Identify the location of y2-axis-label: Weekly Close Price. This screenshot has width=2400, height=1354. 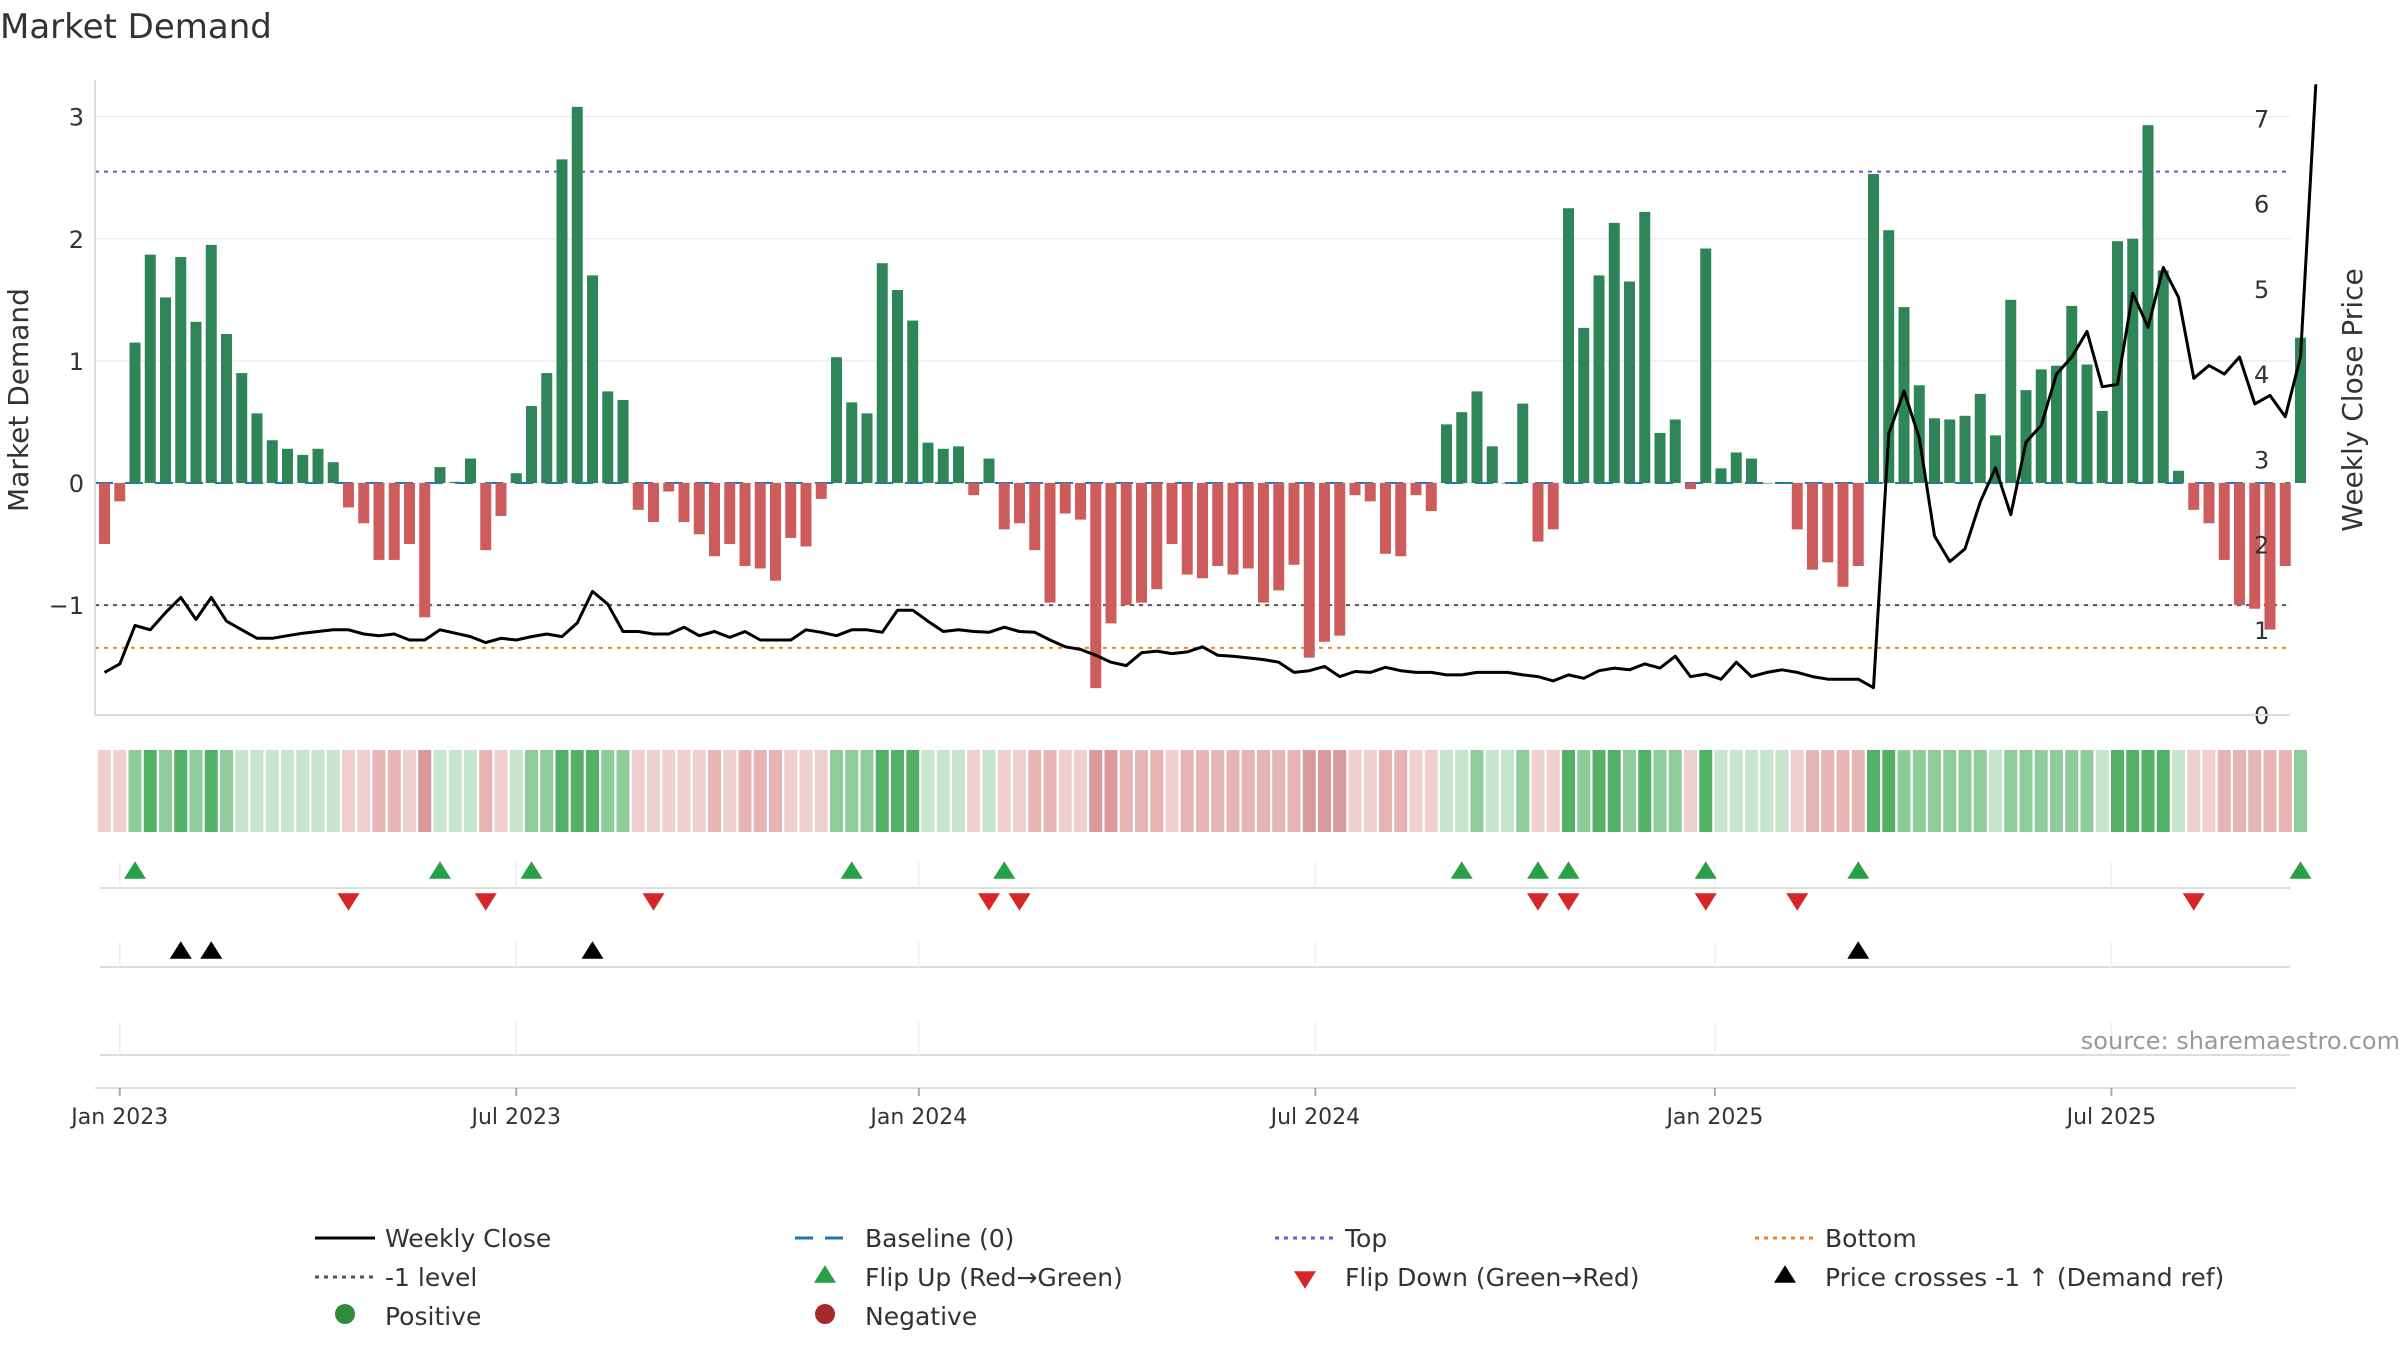
(2352, 399).